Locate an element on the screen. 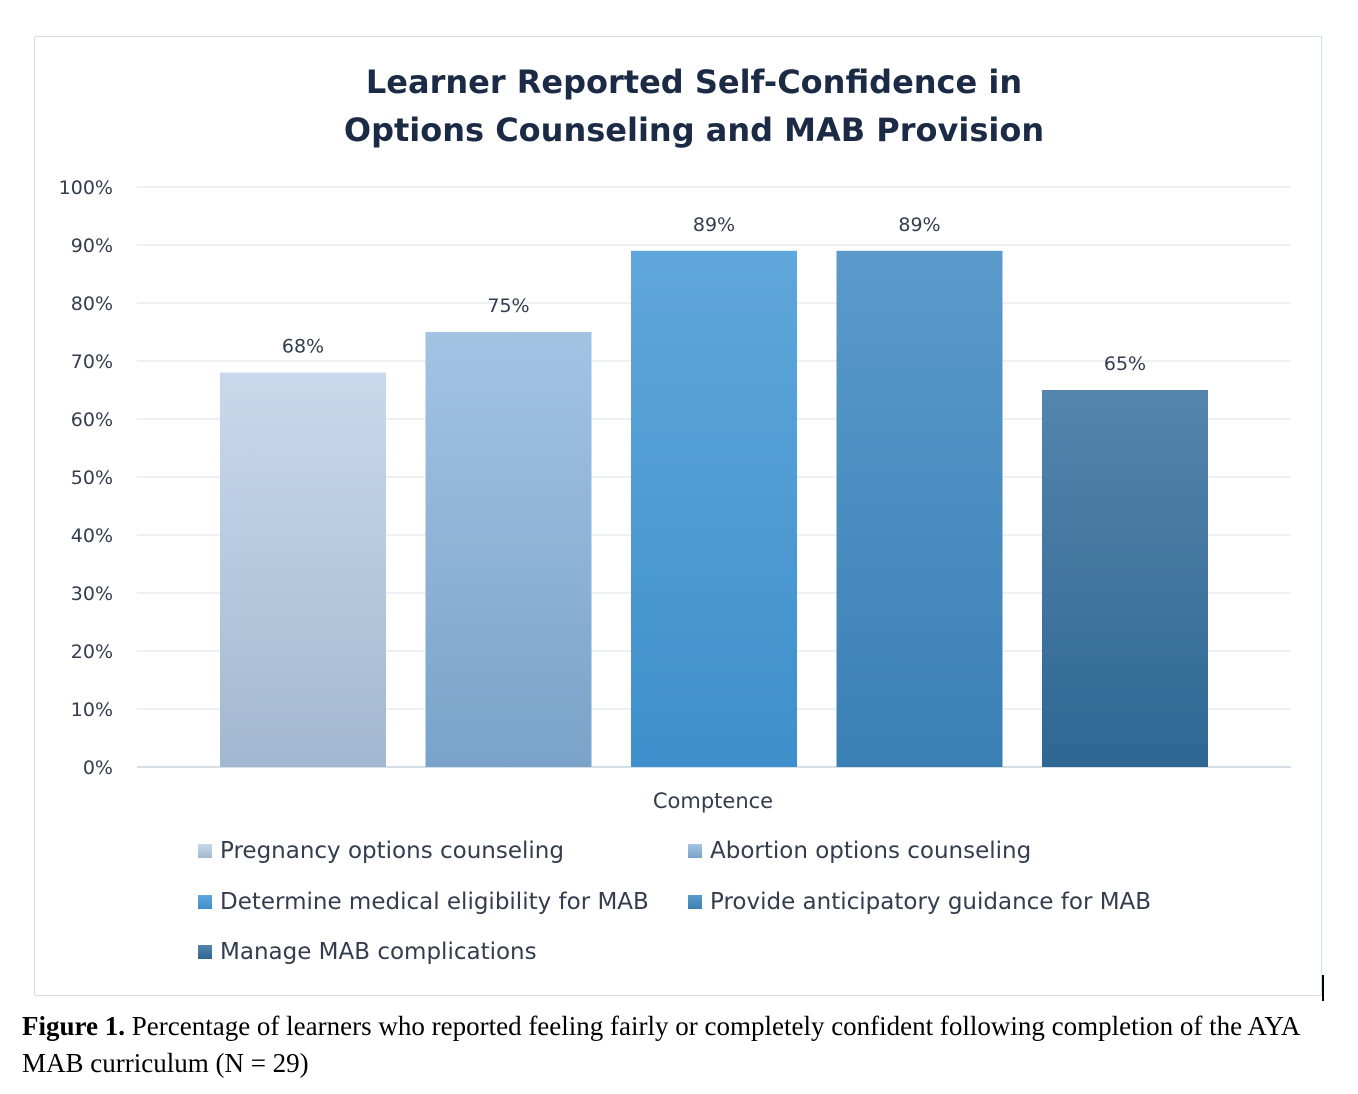 Image resolution: width=1358 pixels, height=1094 pixels. legend-item: Abortion options counseling is located at coordinates (859, 851).